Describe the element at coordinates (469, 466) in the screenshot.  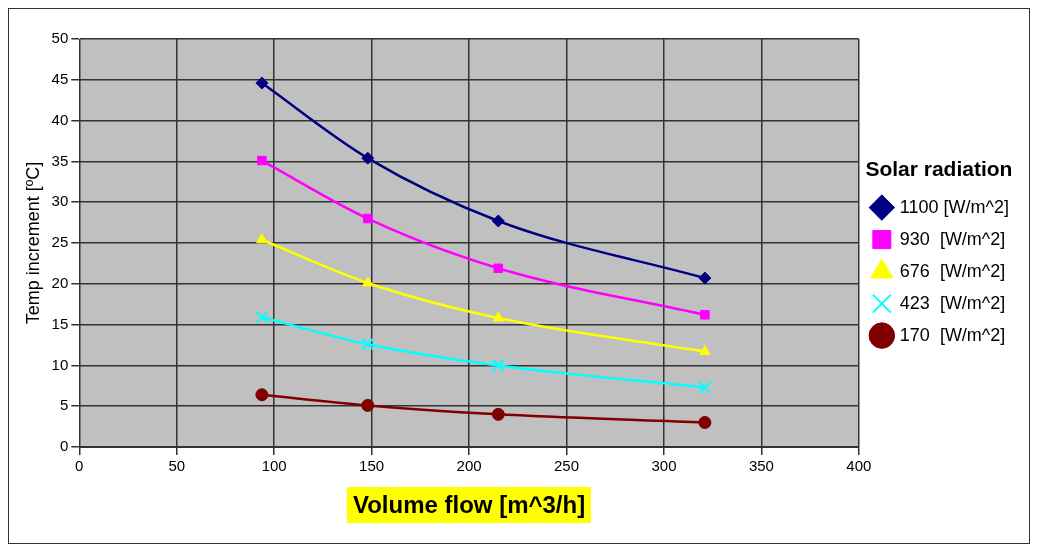
I see `x-tick-label: 200` at that location.